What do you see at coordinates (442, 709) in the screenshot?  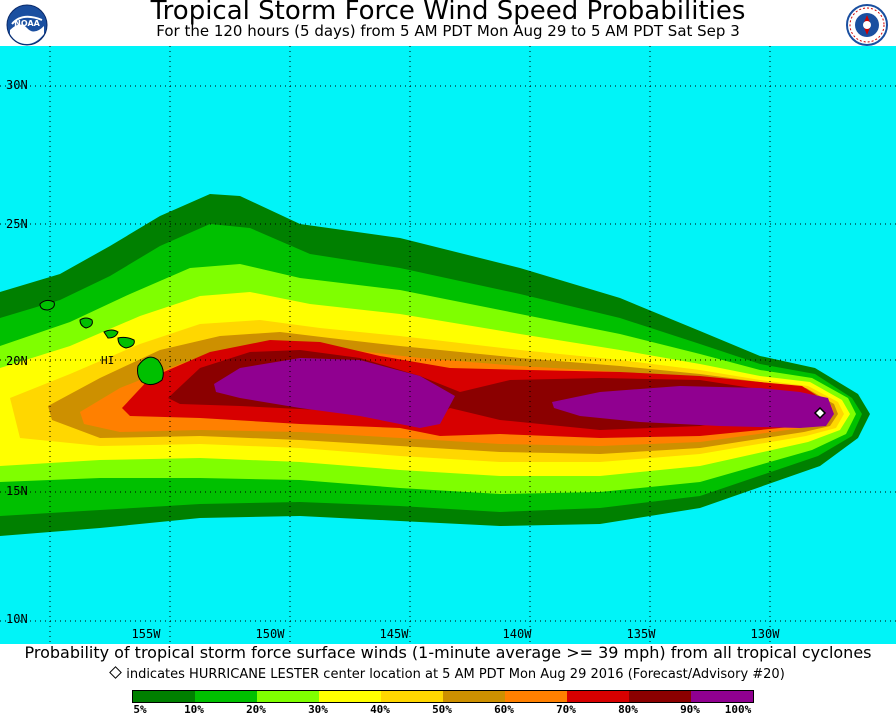 I see `legend-label: 50%` at bounding box center [442, 709].